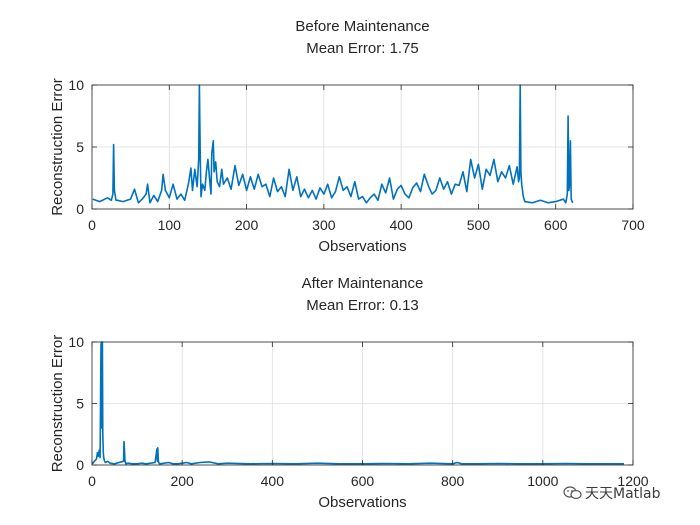 The height and width of the screenshot is (525, 700). I want to click on wechat-icon, so click(572, 493).